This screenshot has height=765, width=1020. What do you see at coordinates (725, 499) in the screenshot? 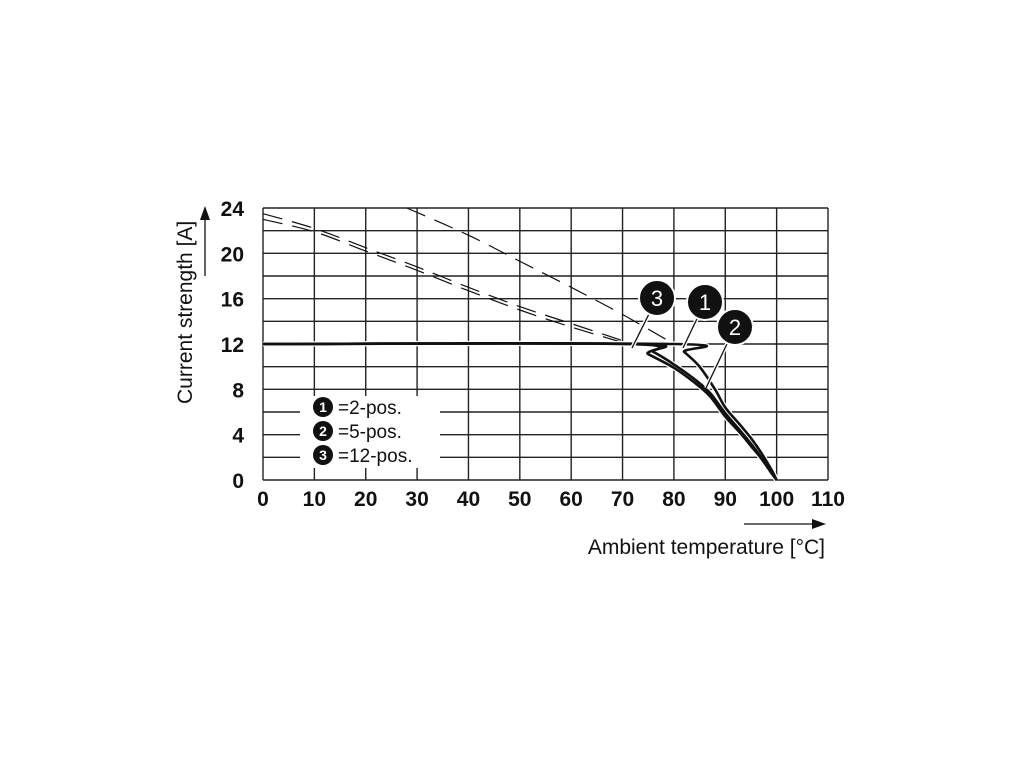
I see `x-tick-label: 90` at bounding box center [725, 499].